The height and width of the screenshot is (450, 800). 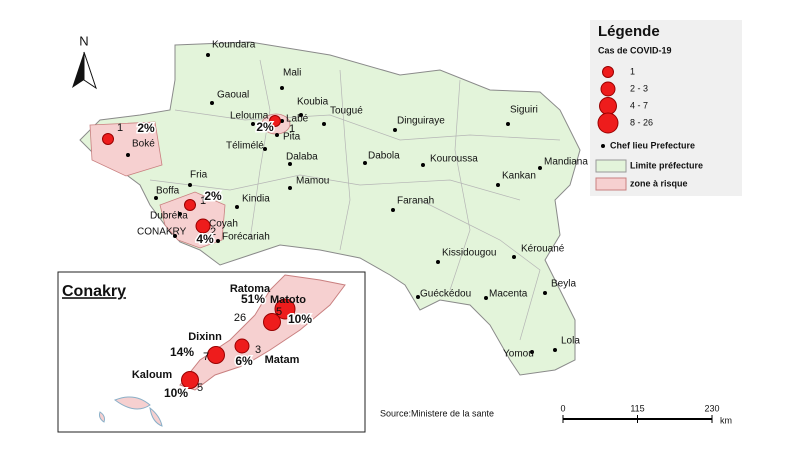 What do you see at coordinates (152, 375) in the screenshot?
I see `commune-label: Kaloum` at bounding box center [152, 375].